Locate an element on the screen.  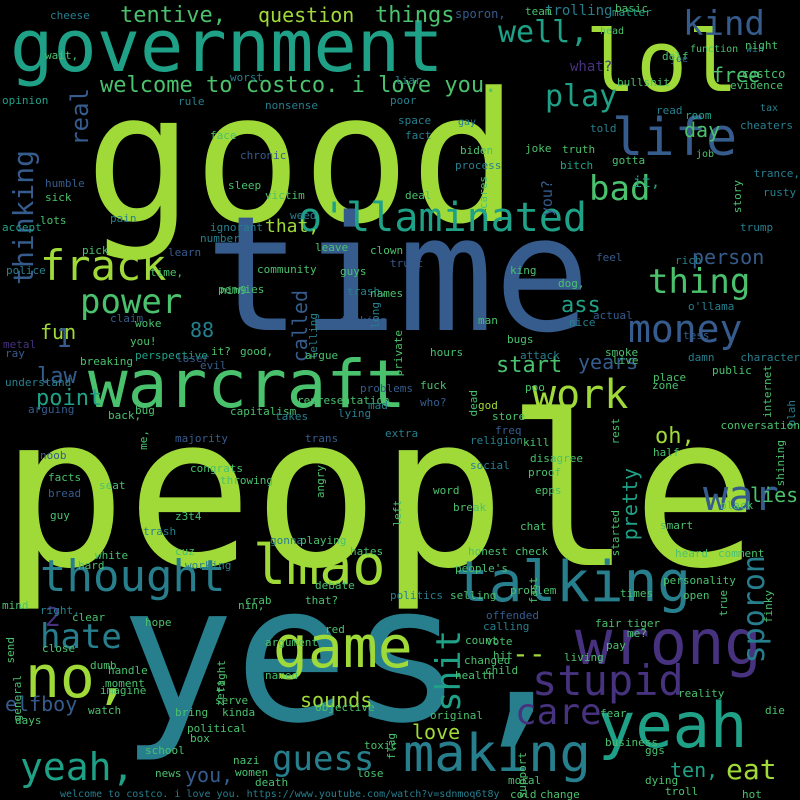
cloud-word: o'llaminated is located at coordinates (442, 218).